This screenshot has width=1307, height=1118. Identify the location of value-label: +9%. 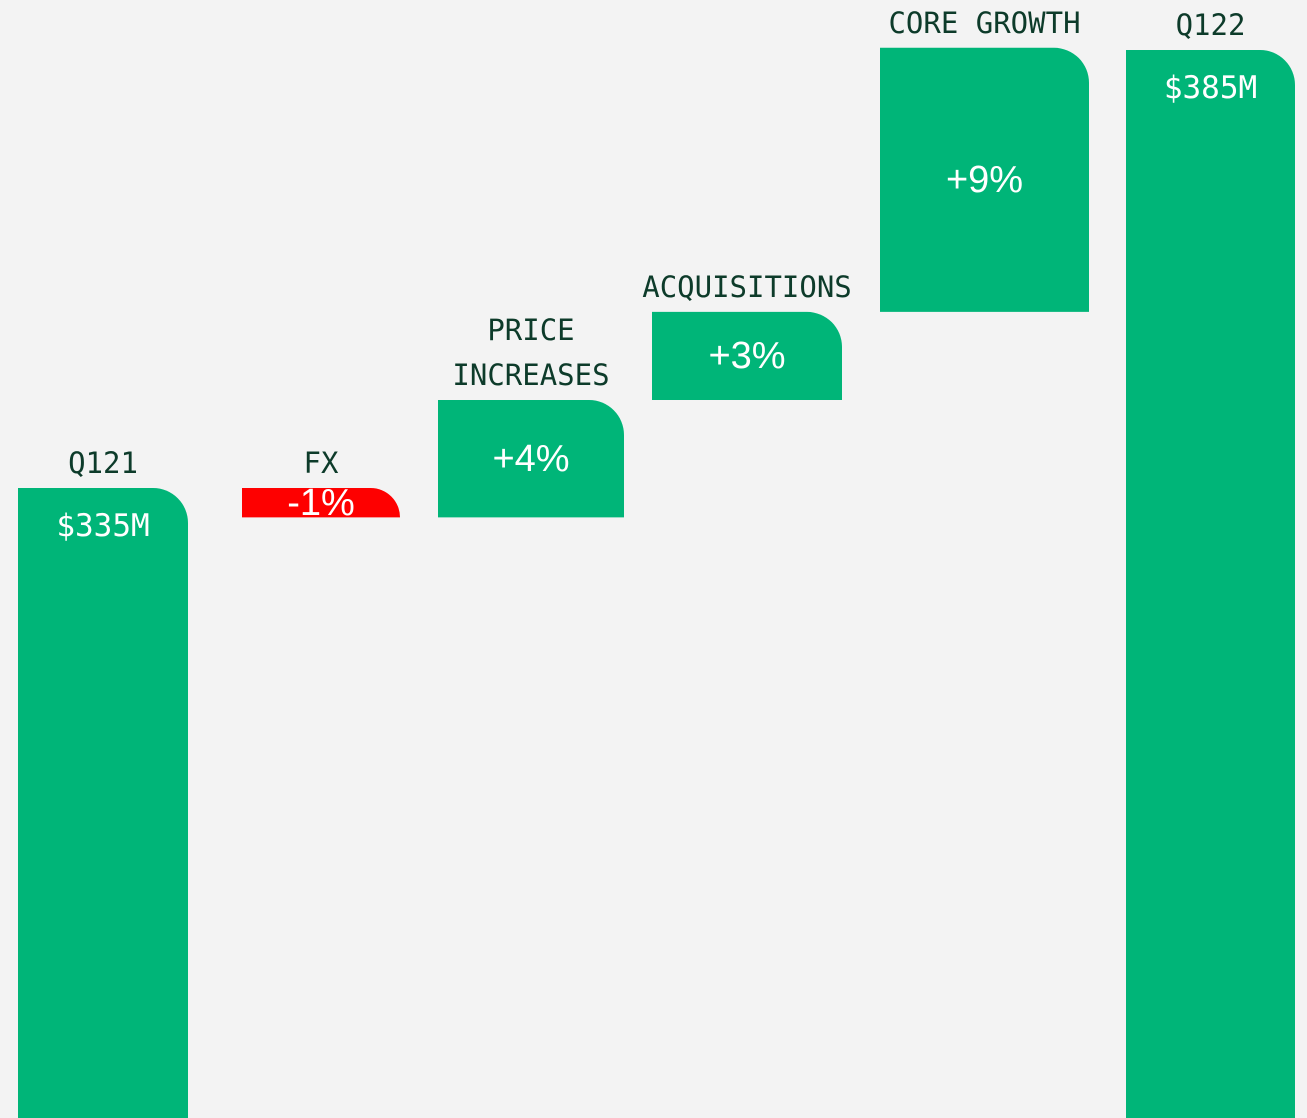
(984, 179).